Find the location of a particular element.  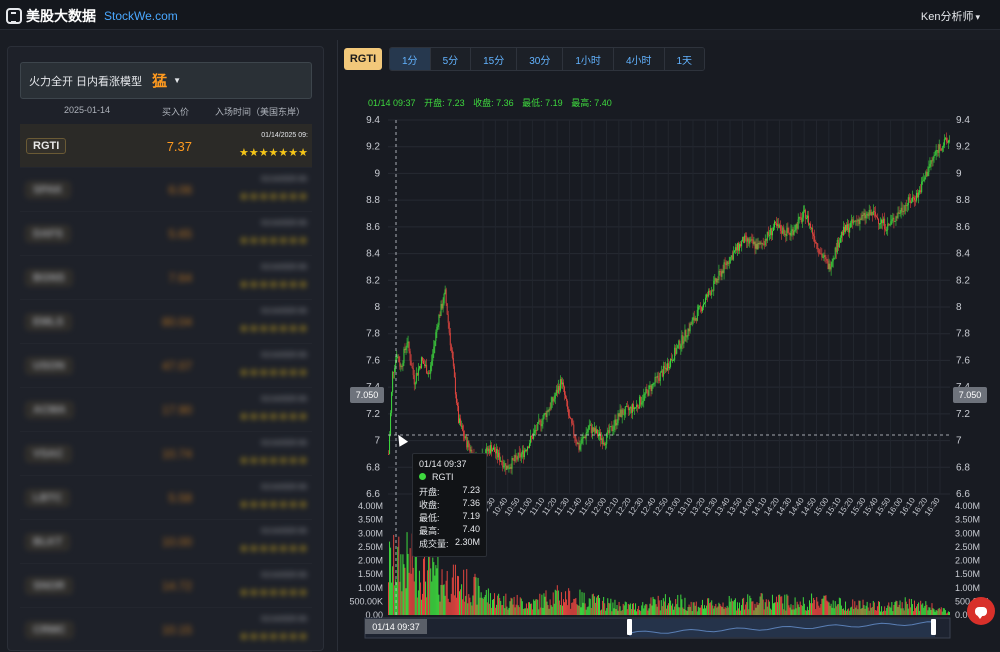

row-ticker: DAFS is located at coordinates (48, 234).